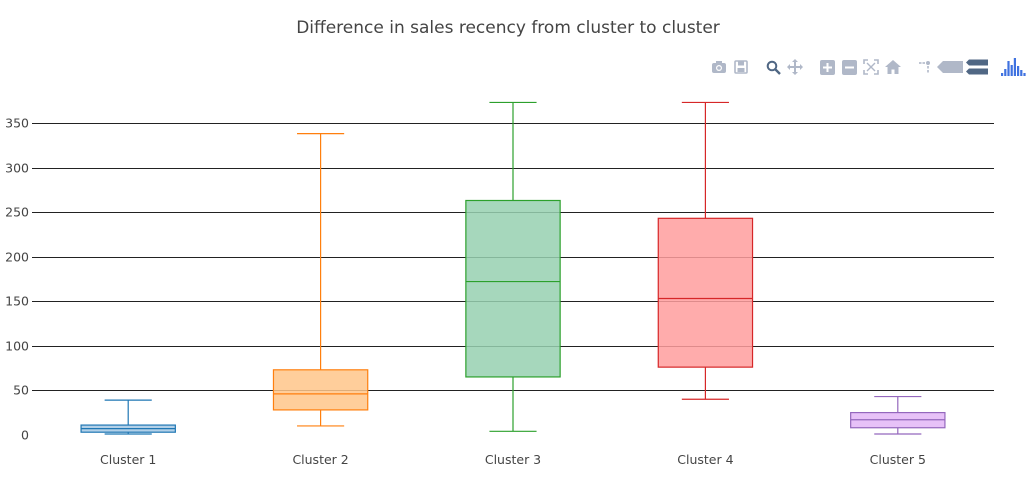 This screenshot has height=488, width=1036. Describe the element at coordinates (741, 67) in the screenshot. I see `save-icon` at that location.